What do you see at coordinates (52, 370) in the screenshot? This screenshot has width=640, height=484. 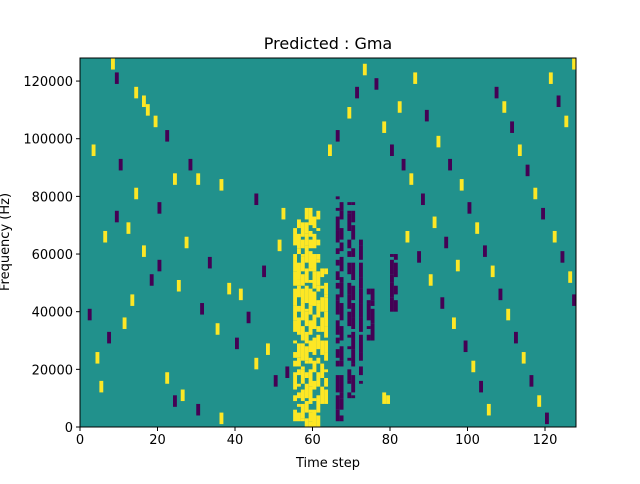 I see `y-tick-label: 20000` at bounding box center [52, 370].